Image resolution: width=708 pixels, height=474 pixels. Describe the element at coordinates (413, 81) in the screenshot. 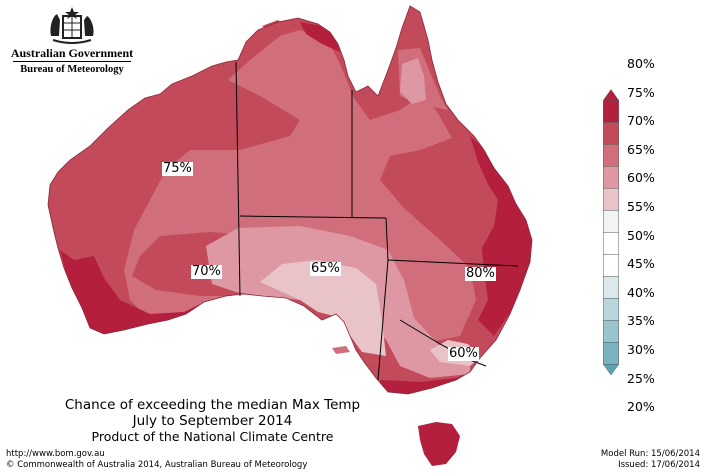

I see `region-65pct-cape` at that location.